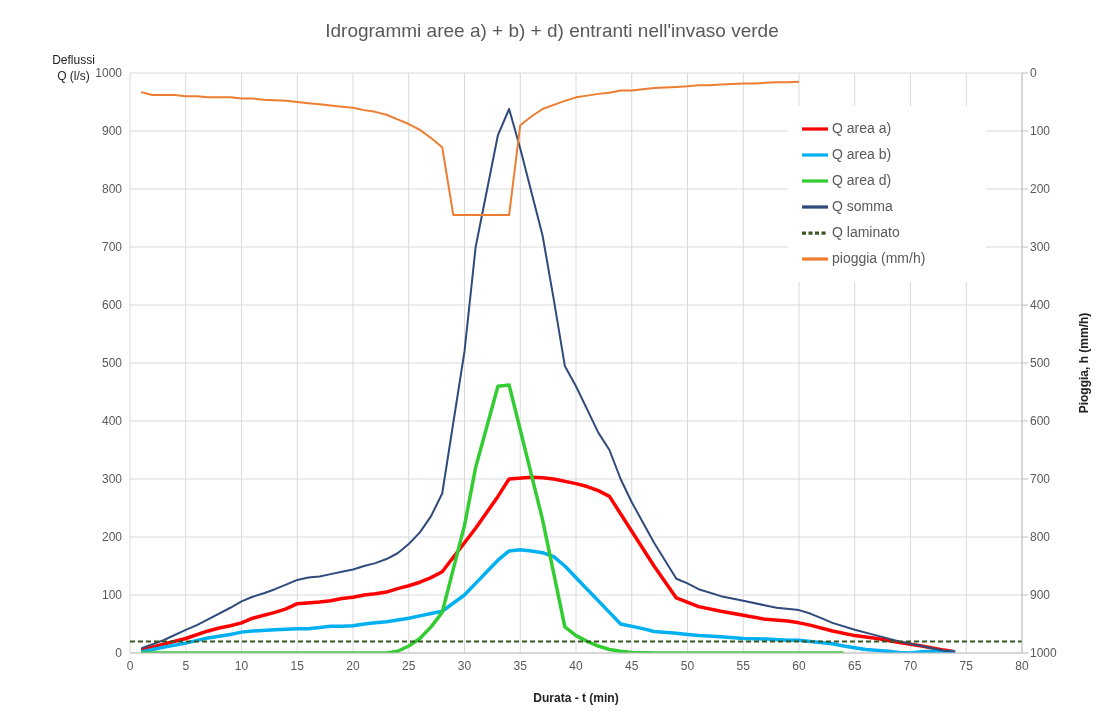 This screenshot has height=720, width=1098. What do you see at coordinates (866, 231) in the screenshot?
I see `legend-label: Q laminato` at bounding box center [866, 231].